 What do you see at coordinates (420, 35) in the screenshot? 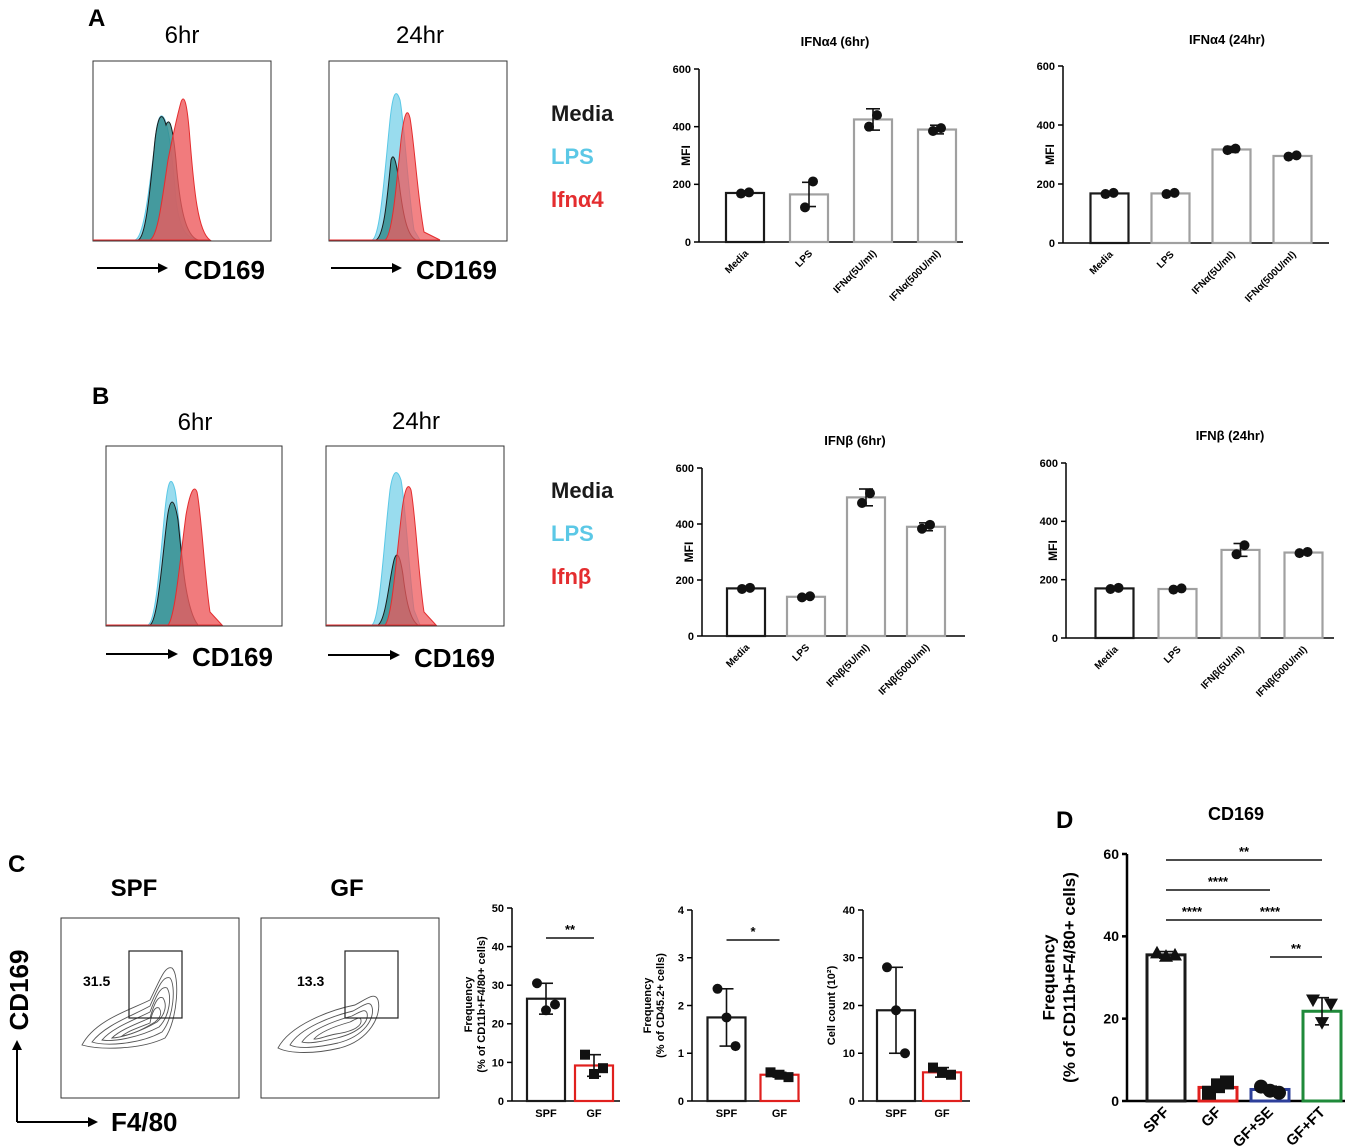
I see `hist-a-title-24hr: 24hr` at bounding box center [420, 35].